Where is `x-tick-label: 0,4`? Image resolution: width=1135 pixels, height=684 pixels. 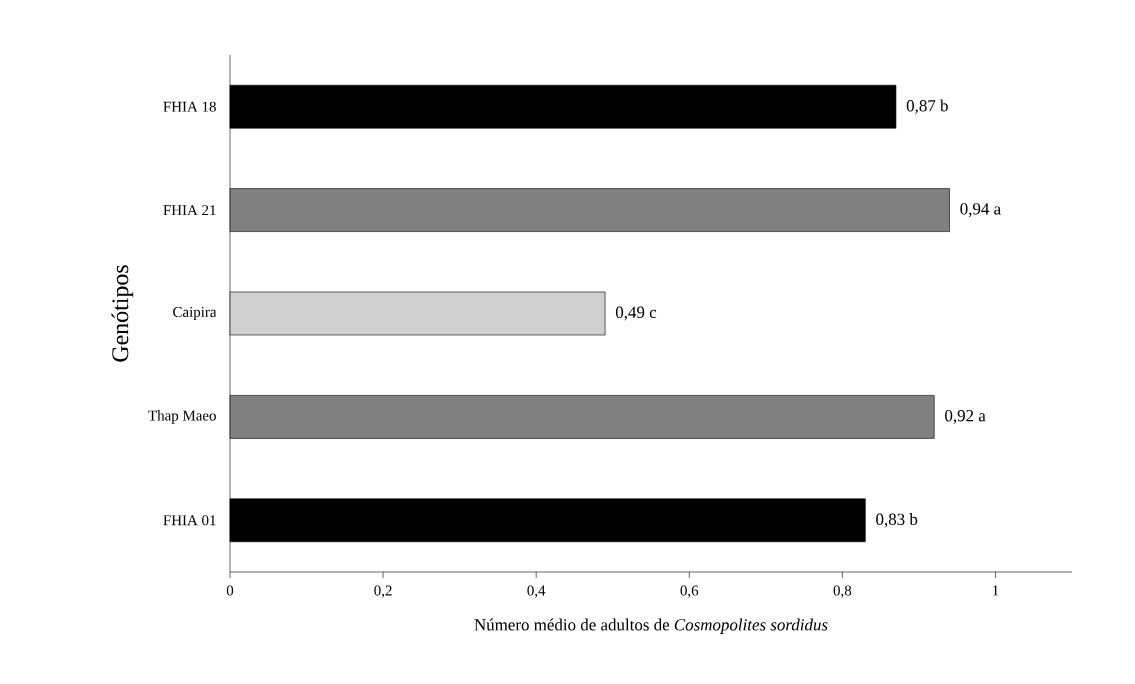 x-tick-label: 0,4 is located at coordinates (536, 591).